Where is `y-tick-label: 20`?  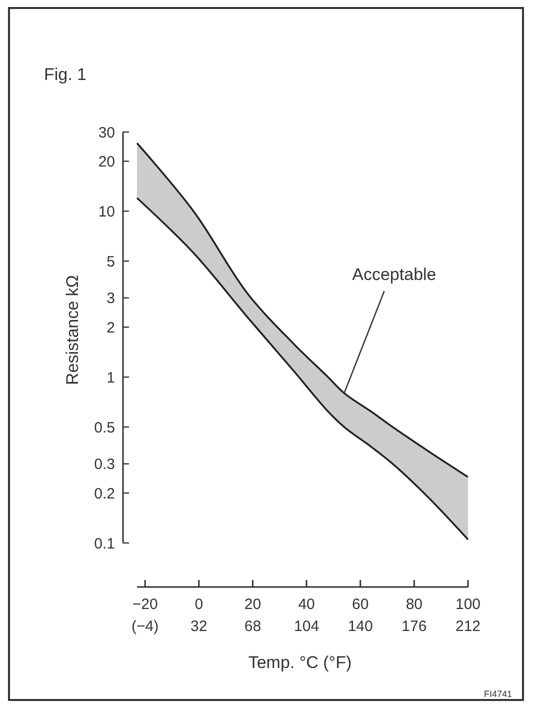 y-tick-label: 20 is located at coordinates (106, 161).